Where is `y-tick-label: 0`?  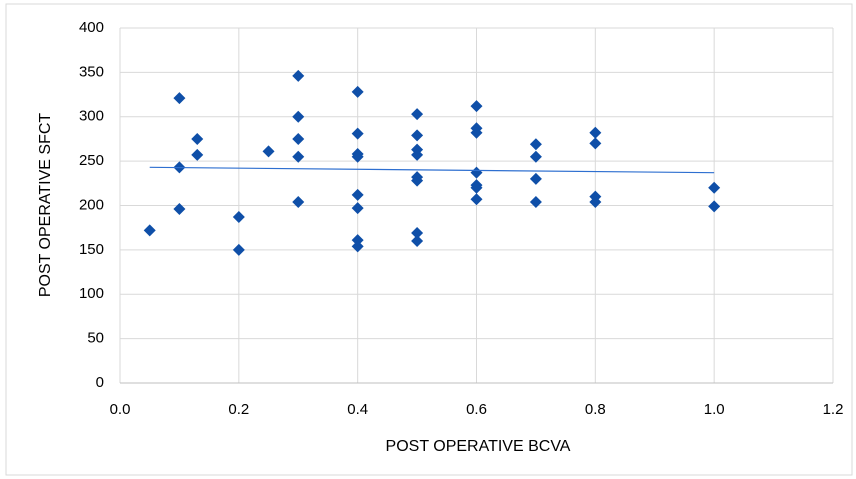 y-tick-label: 0 is located at coordinates (100, 382).